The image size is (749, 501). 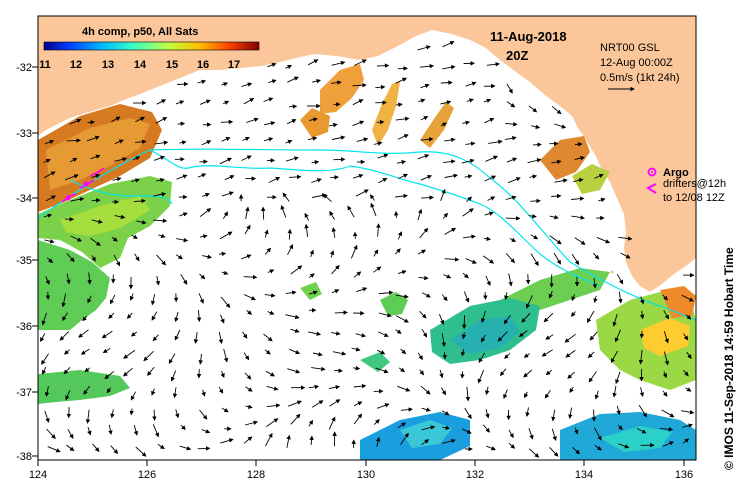 I want to click on lon-tick-label: 128, so click(x=256, y=475).